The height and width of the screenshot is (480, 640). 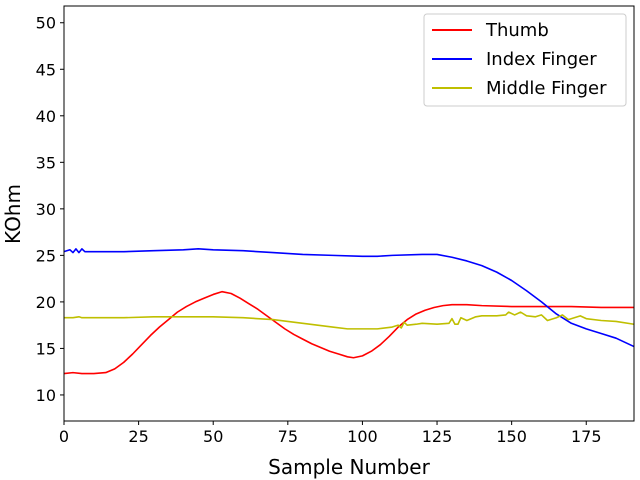 I want to click on x-tick-label: 100, so click(x=362, y=436).